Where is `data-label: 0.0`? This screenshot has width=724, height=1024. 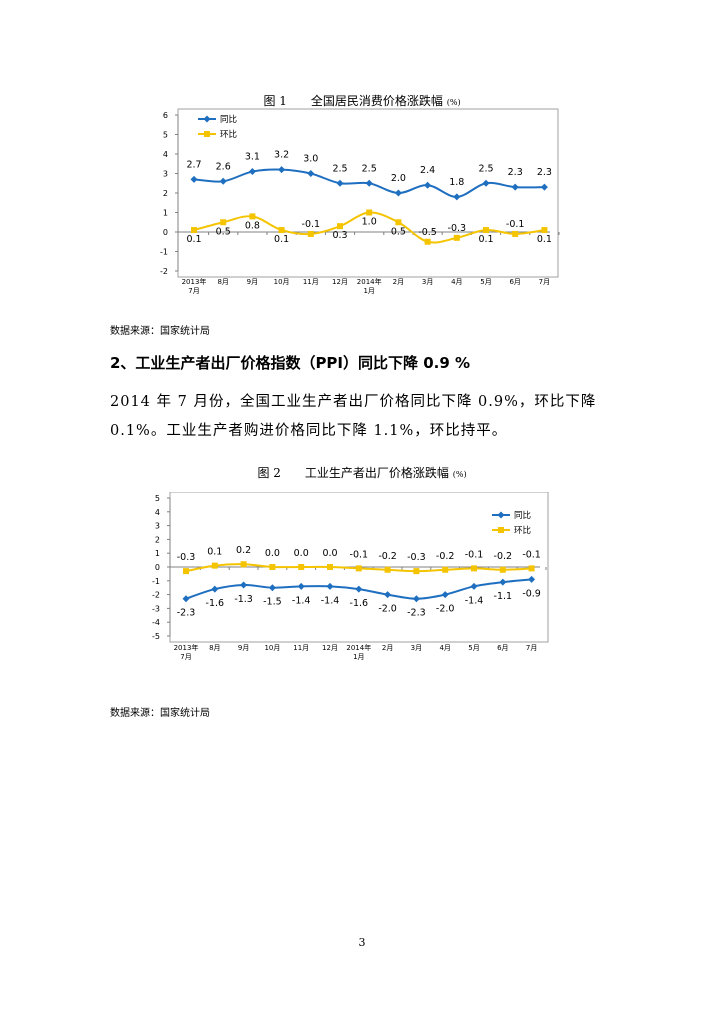 data-label: 0.0 is located at coordinates (272, 553).